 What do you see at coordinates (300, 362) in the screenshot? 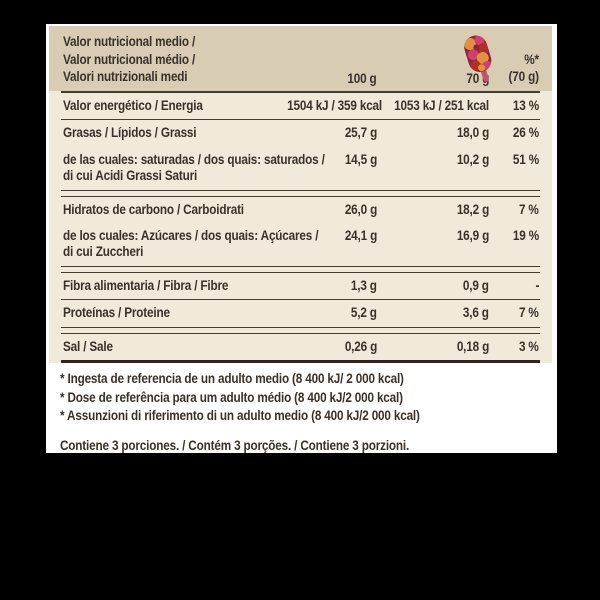
I see `table-bottom-divider` at bounding box center [300, 362].